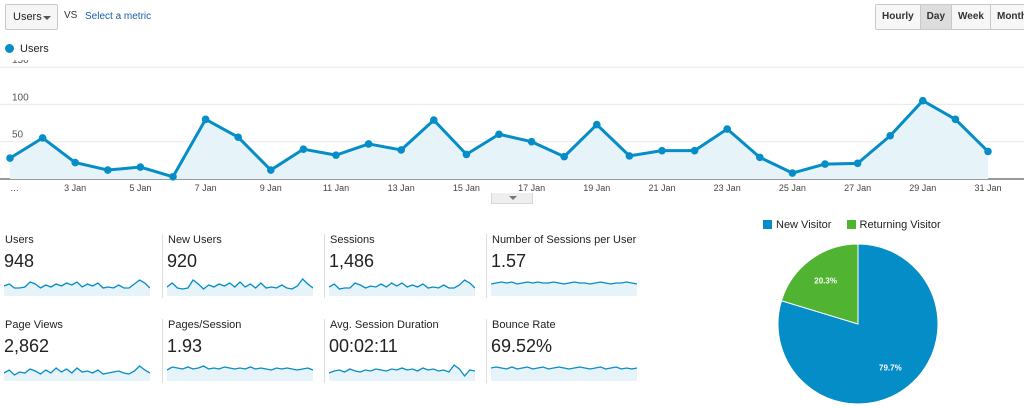 The image size is (1024, 408). What do you see at coordinates (243, 266) in the screenshot?
I see `scorecard-new-users: New Users 920` at bounding box center [243, 266].